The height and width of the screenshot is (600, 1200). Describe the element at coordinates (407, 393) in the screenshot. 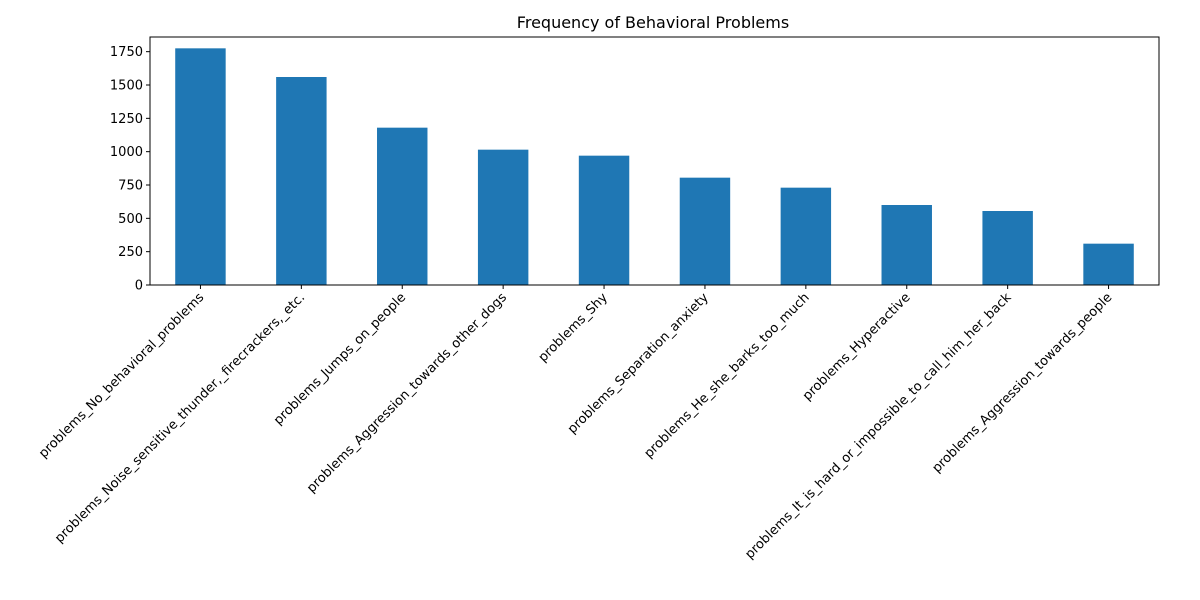

I see `x-tick-label: problems_Aggression_towards_other_dogs` at that location.